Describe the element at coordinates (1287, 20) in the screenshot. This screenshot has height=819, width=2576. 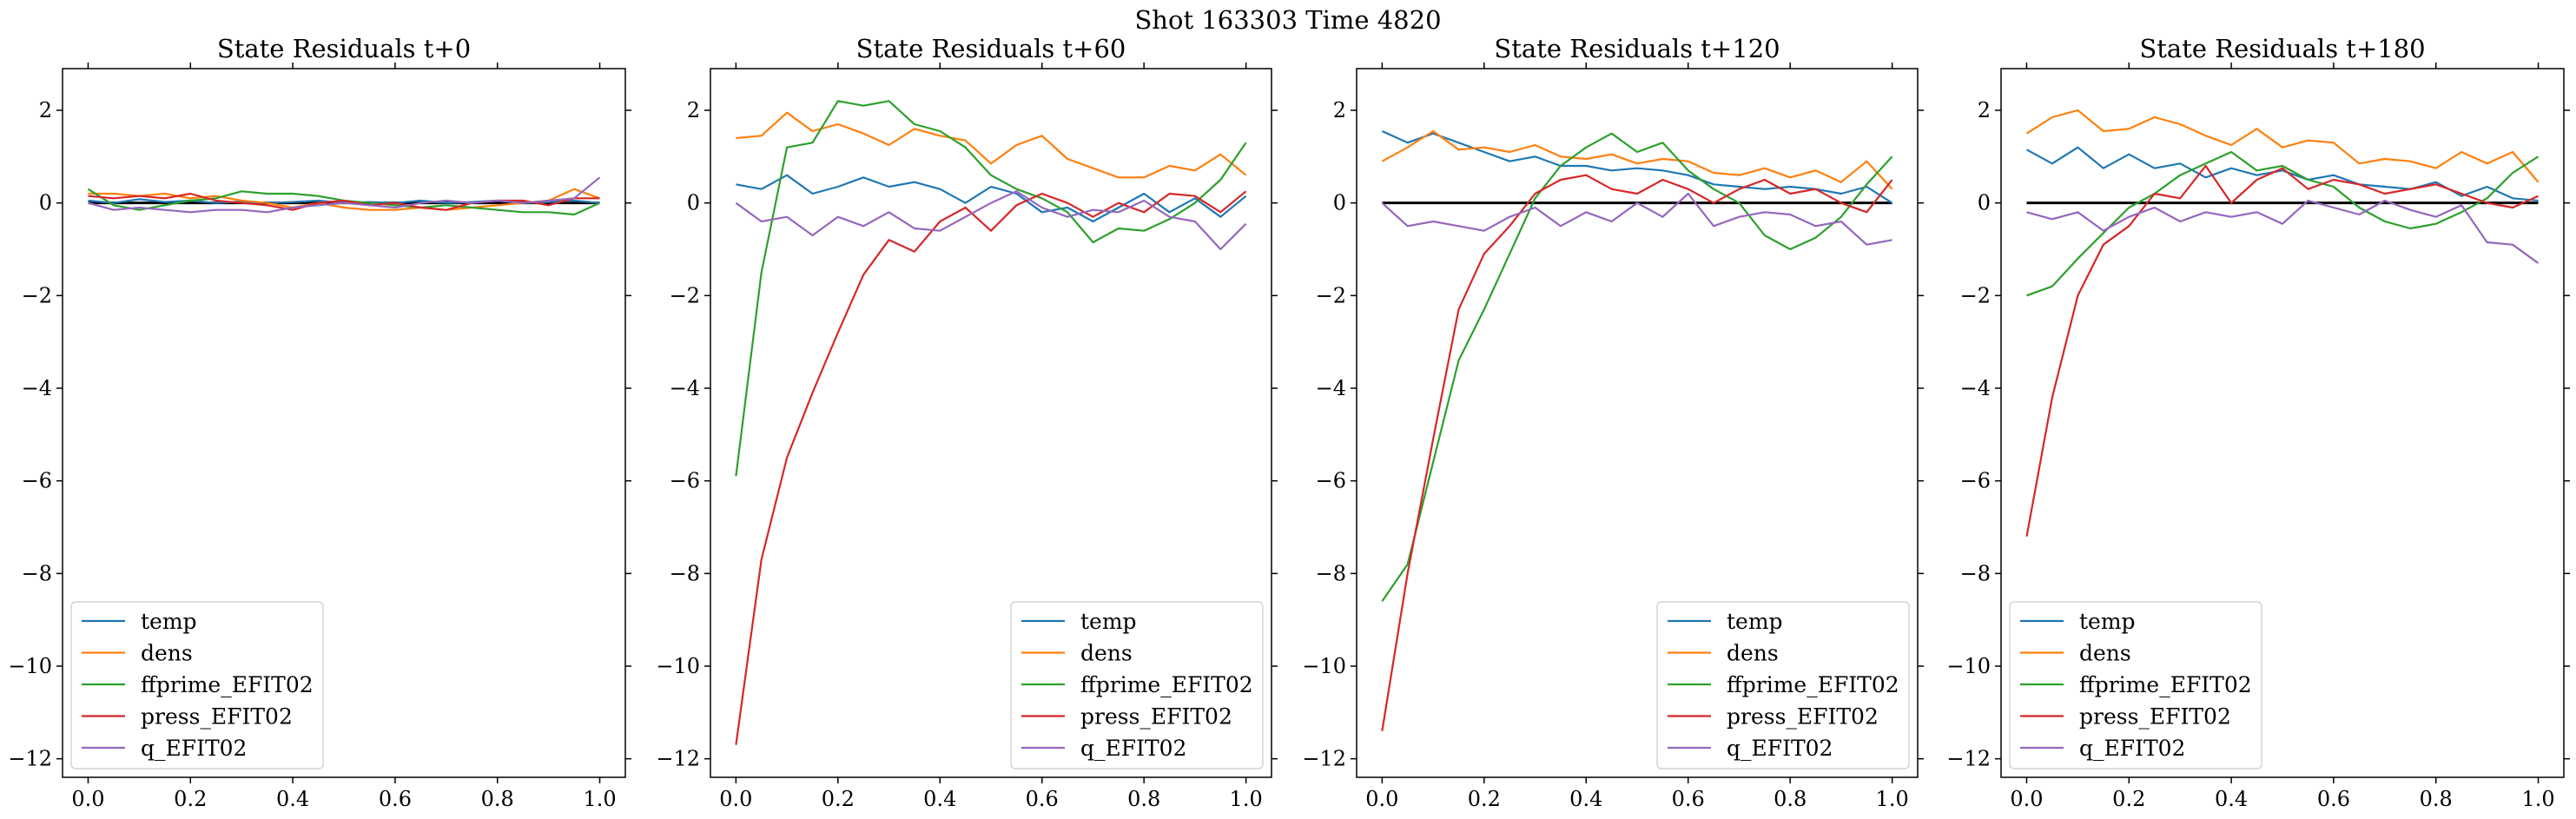
I see `figure-suptitle: Shot 163303 Time 4820` at that location.